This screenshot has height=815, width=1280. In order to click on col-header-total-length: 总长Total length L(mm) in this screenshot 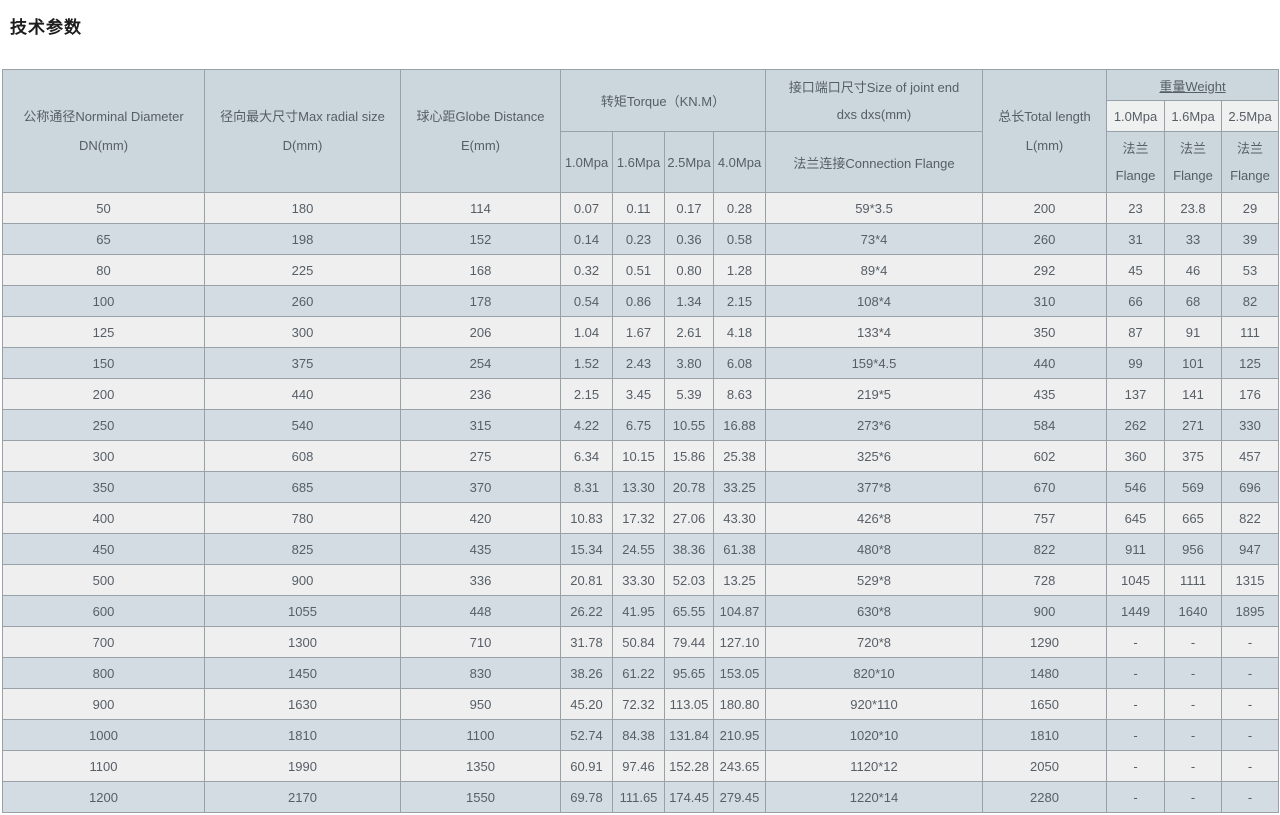, I will do `click(1044, 131)`.